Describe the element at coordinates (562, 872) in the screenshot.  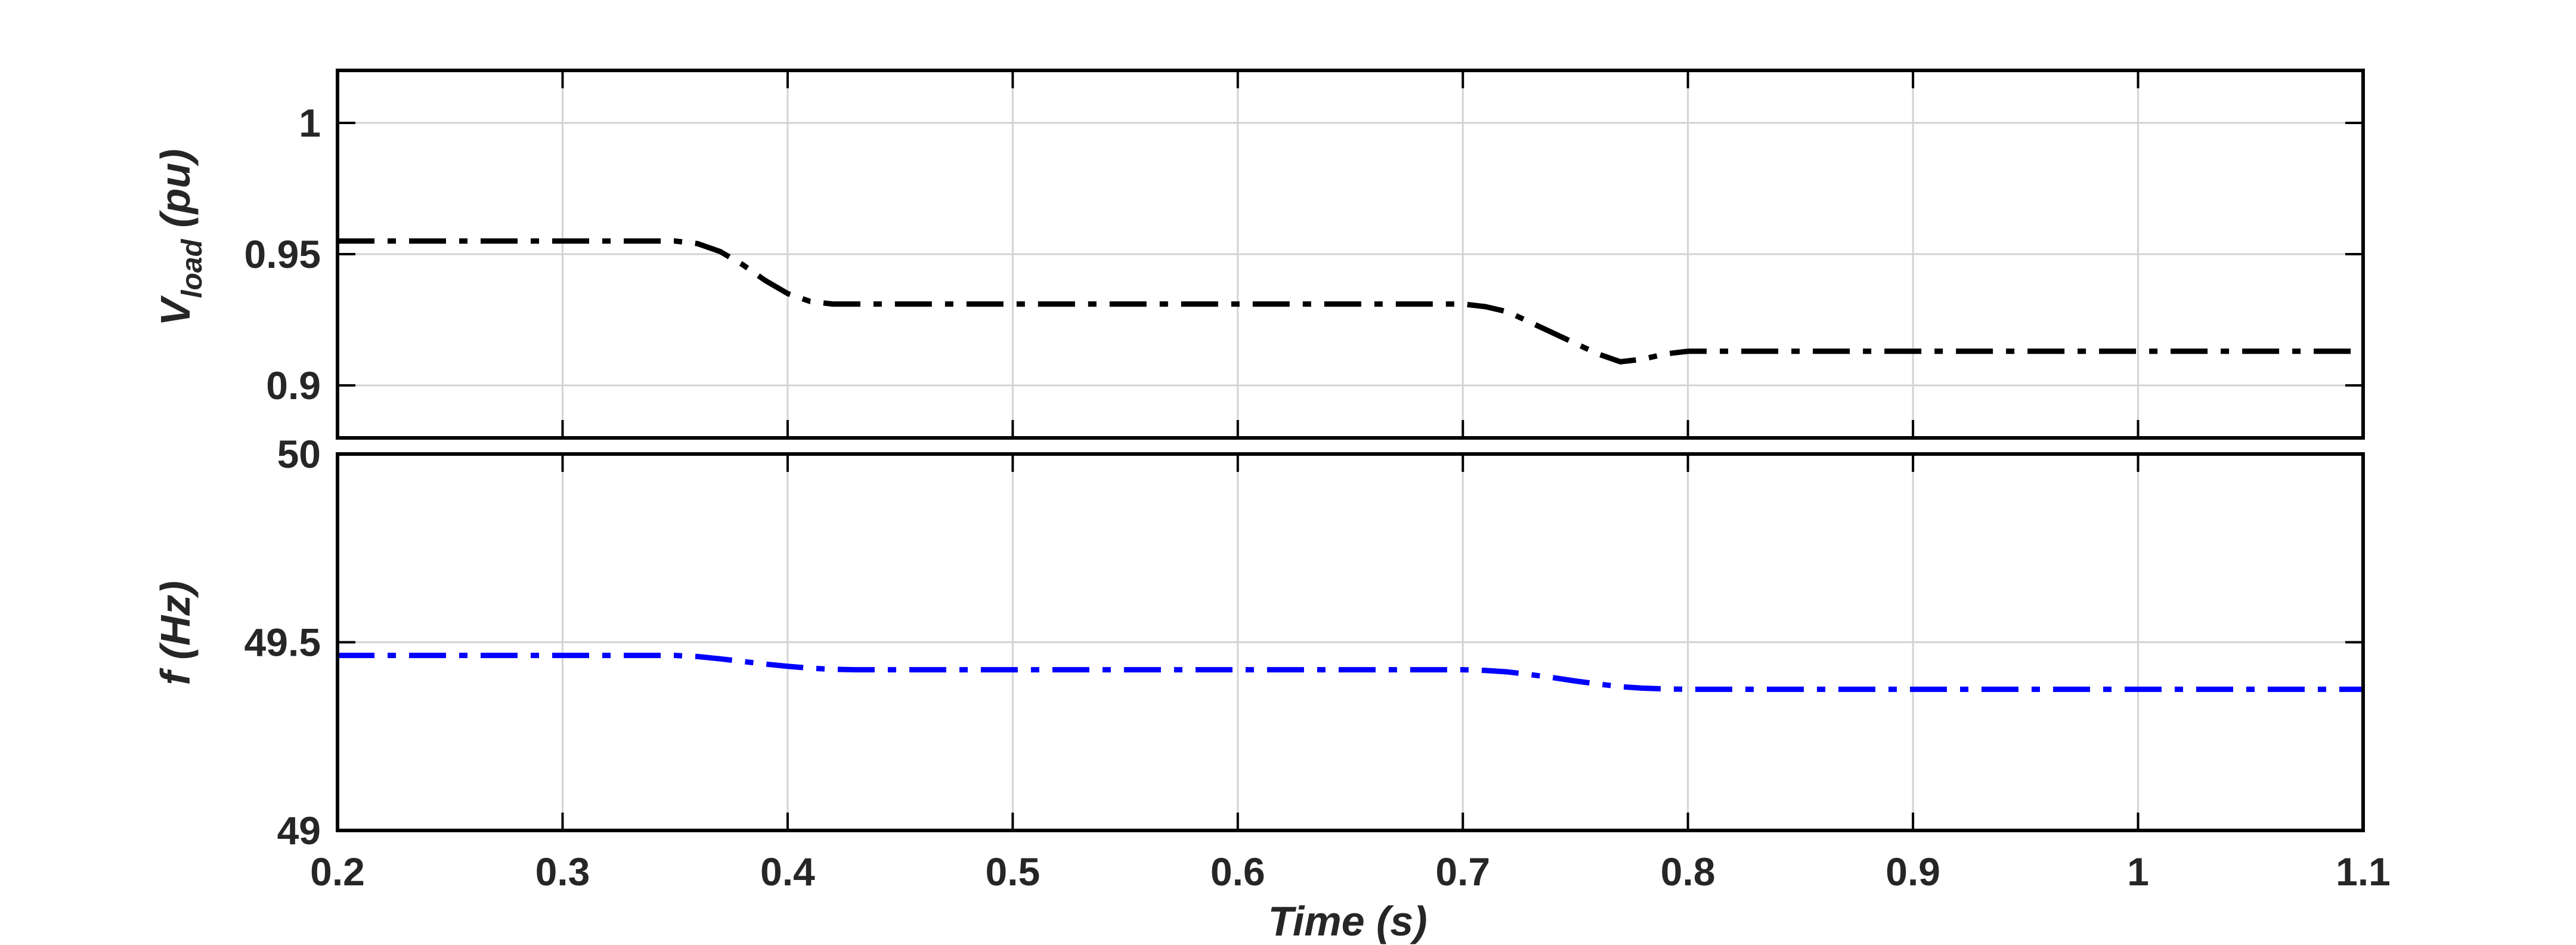
I see `xtick-label: 0.3` at that location.